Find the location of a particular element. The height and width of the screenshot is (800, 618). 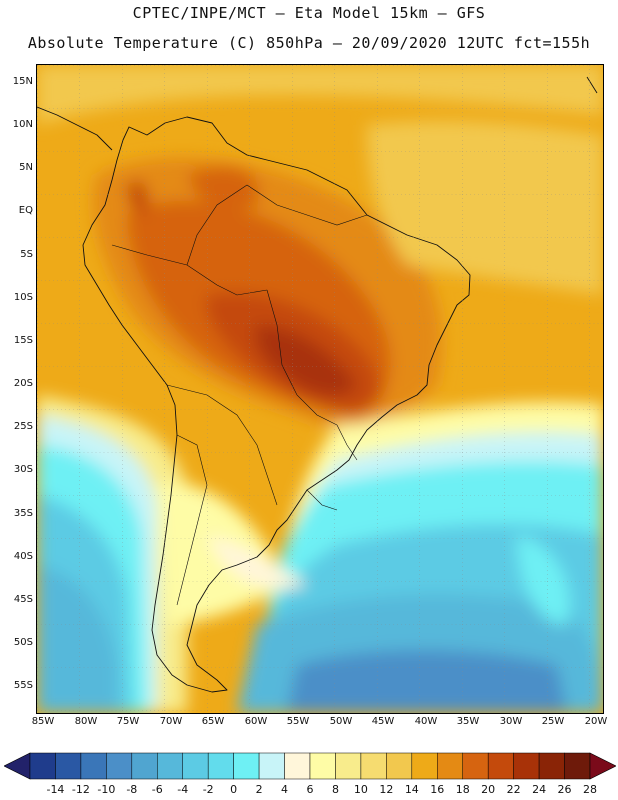

lon-label: 55W is located at coordinates (298, 721).